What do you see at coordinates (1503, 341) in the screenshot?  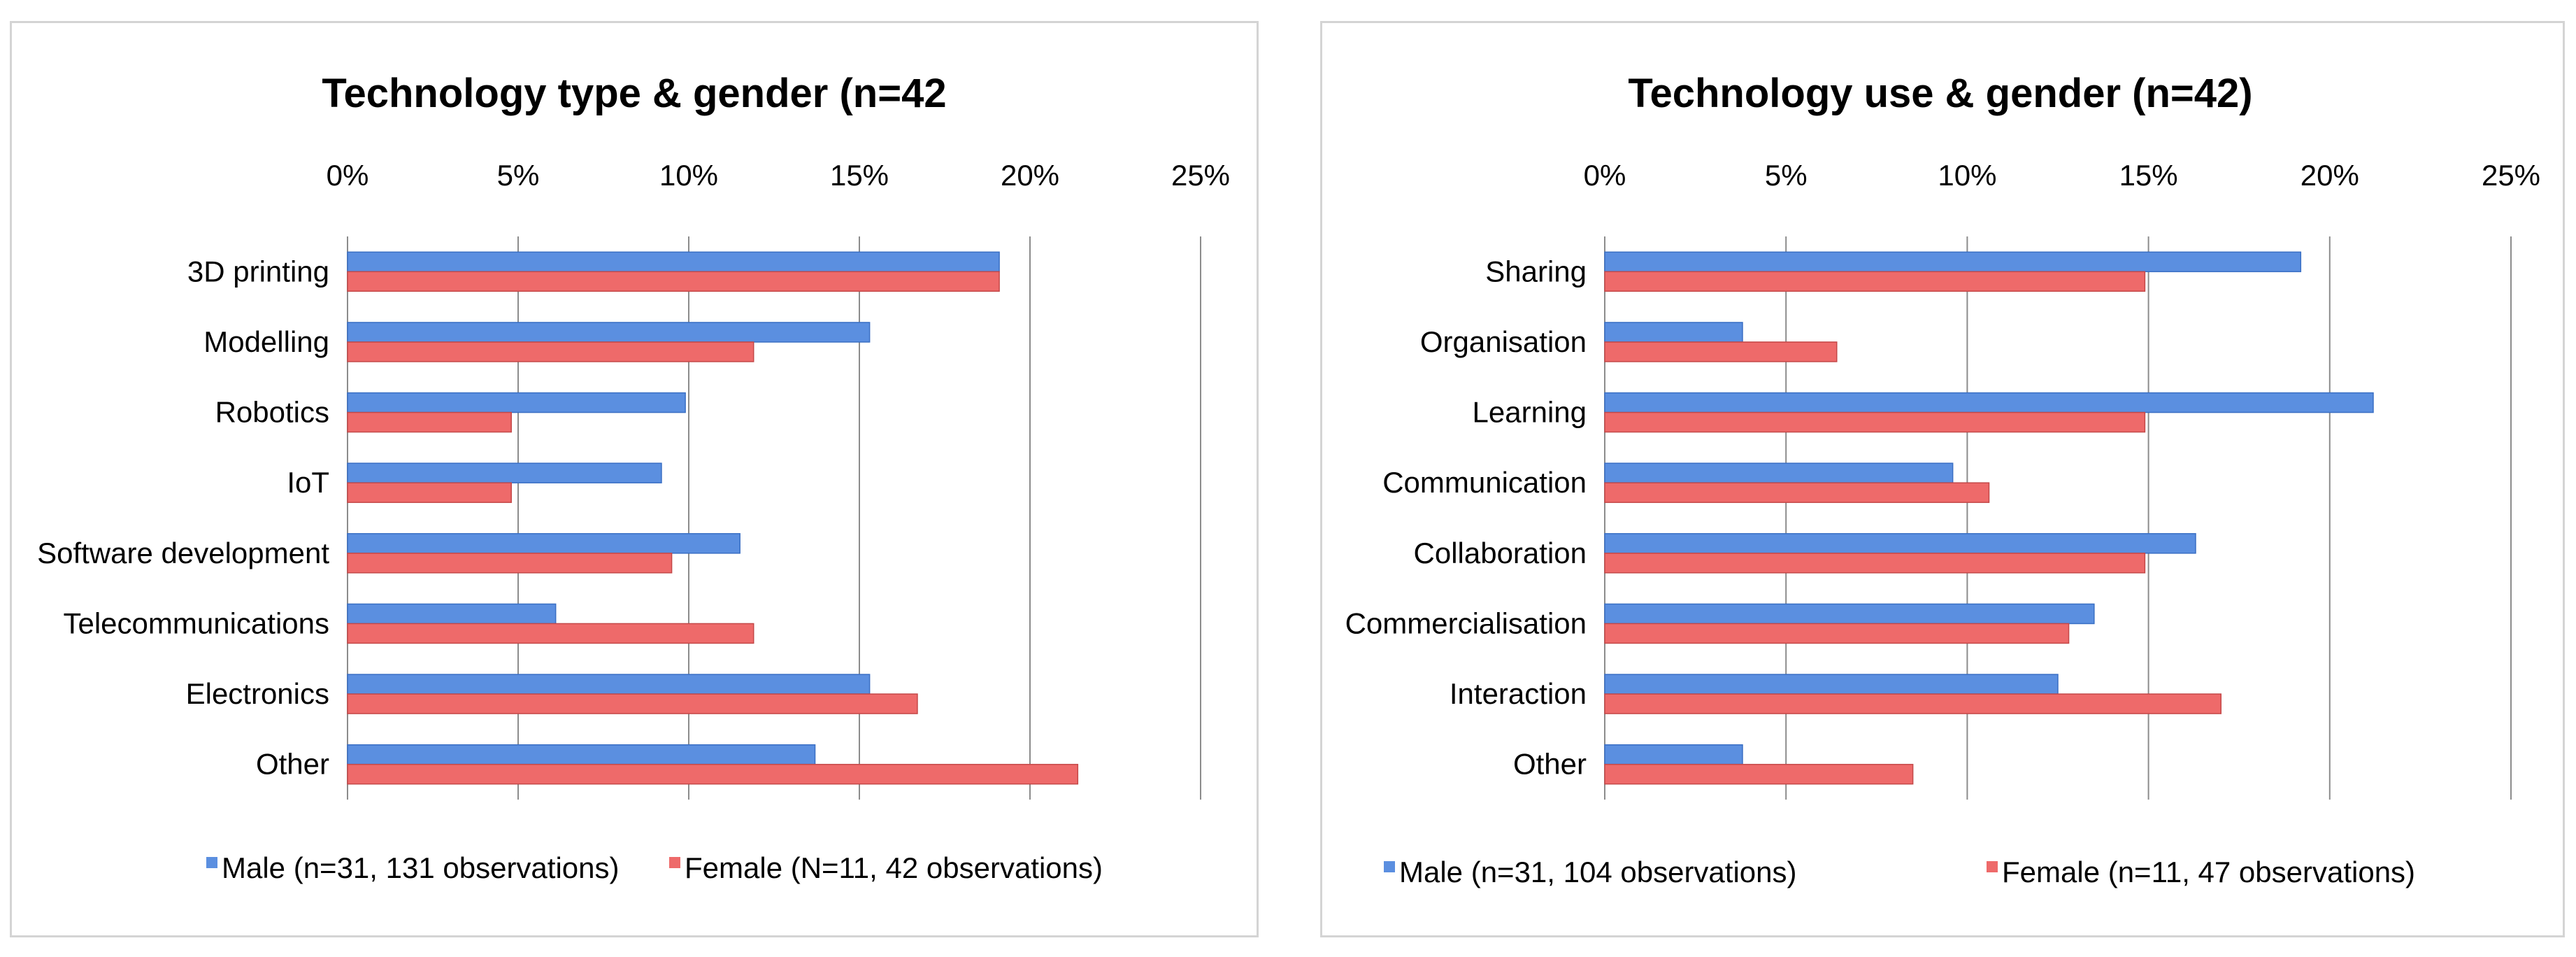 I see `category-label: Organisation` at bounding box center [1503, 341].